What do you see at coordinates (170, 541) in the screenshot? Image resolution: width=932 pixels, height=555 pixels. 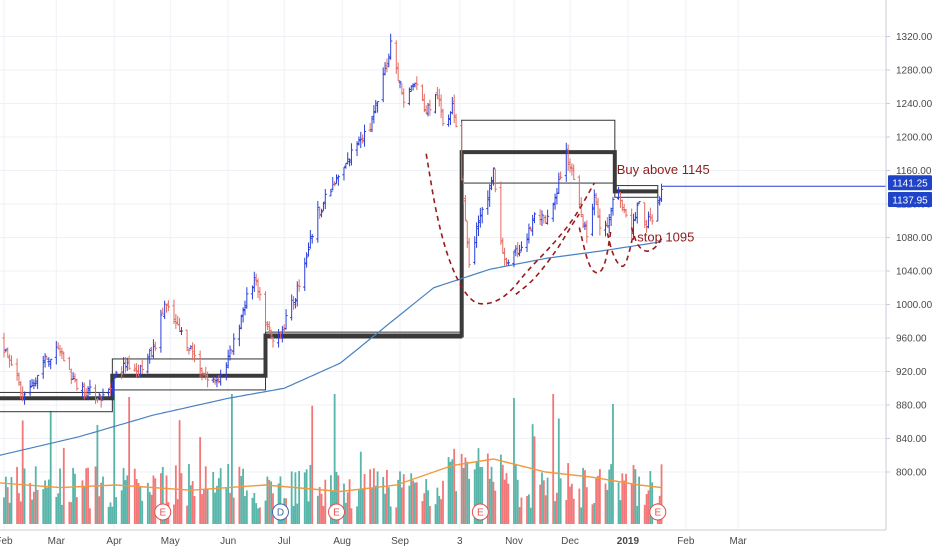 I see `x-tick-label: May` at bounding box center [170, 541].